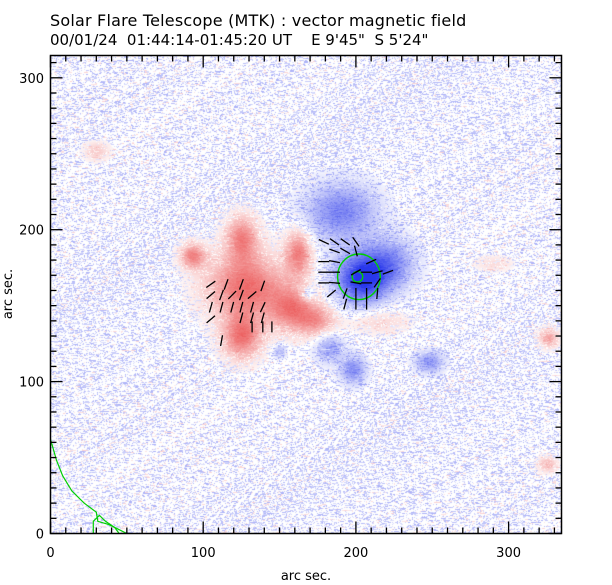  I want to click on y-tick-label-300: 300, so click(31, 79).